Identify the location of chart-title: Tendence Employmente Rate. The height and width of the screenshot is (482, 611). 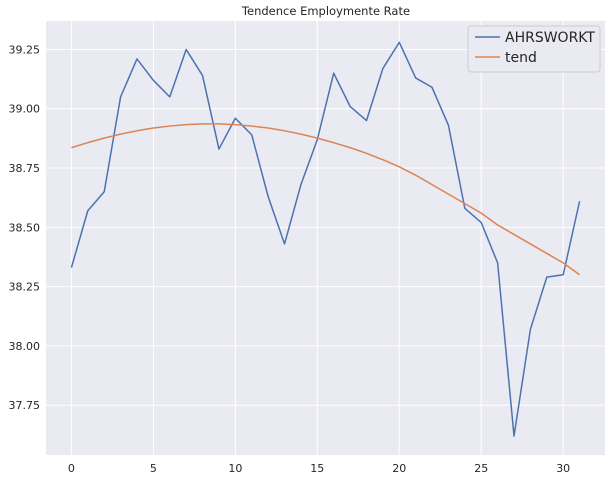
(325, 11).